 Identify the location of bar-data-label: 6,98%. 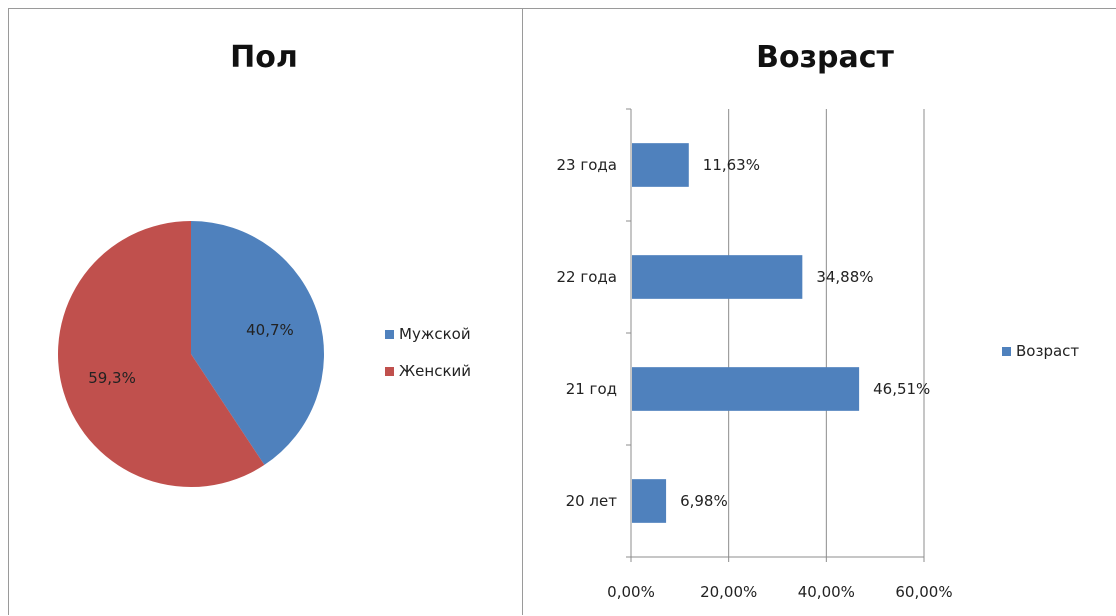
(704, 501).